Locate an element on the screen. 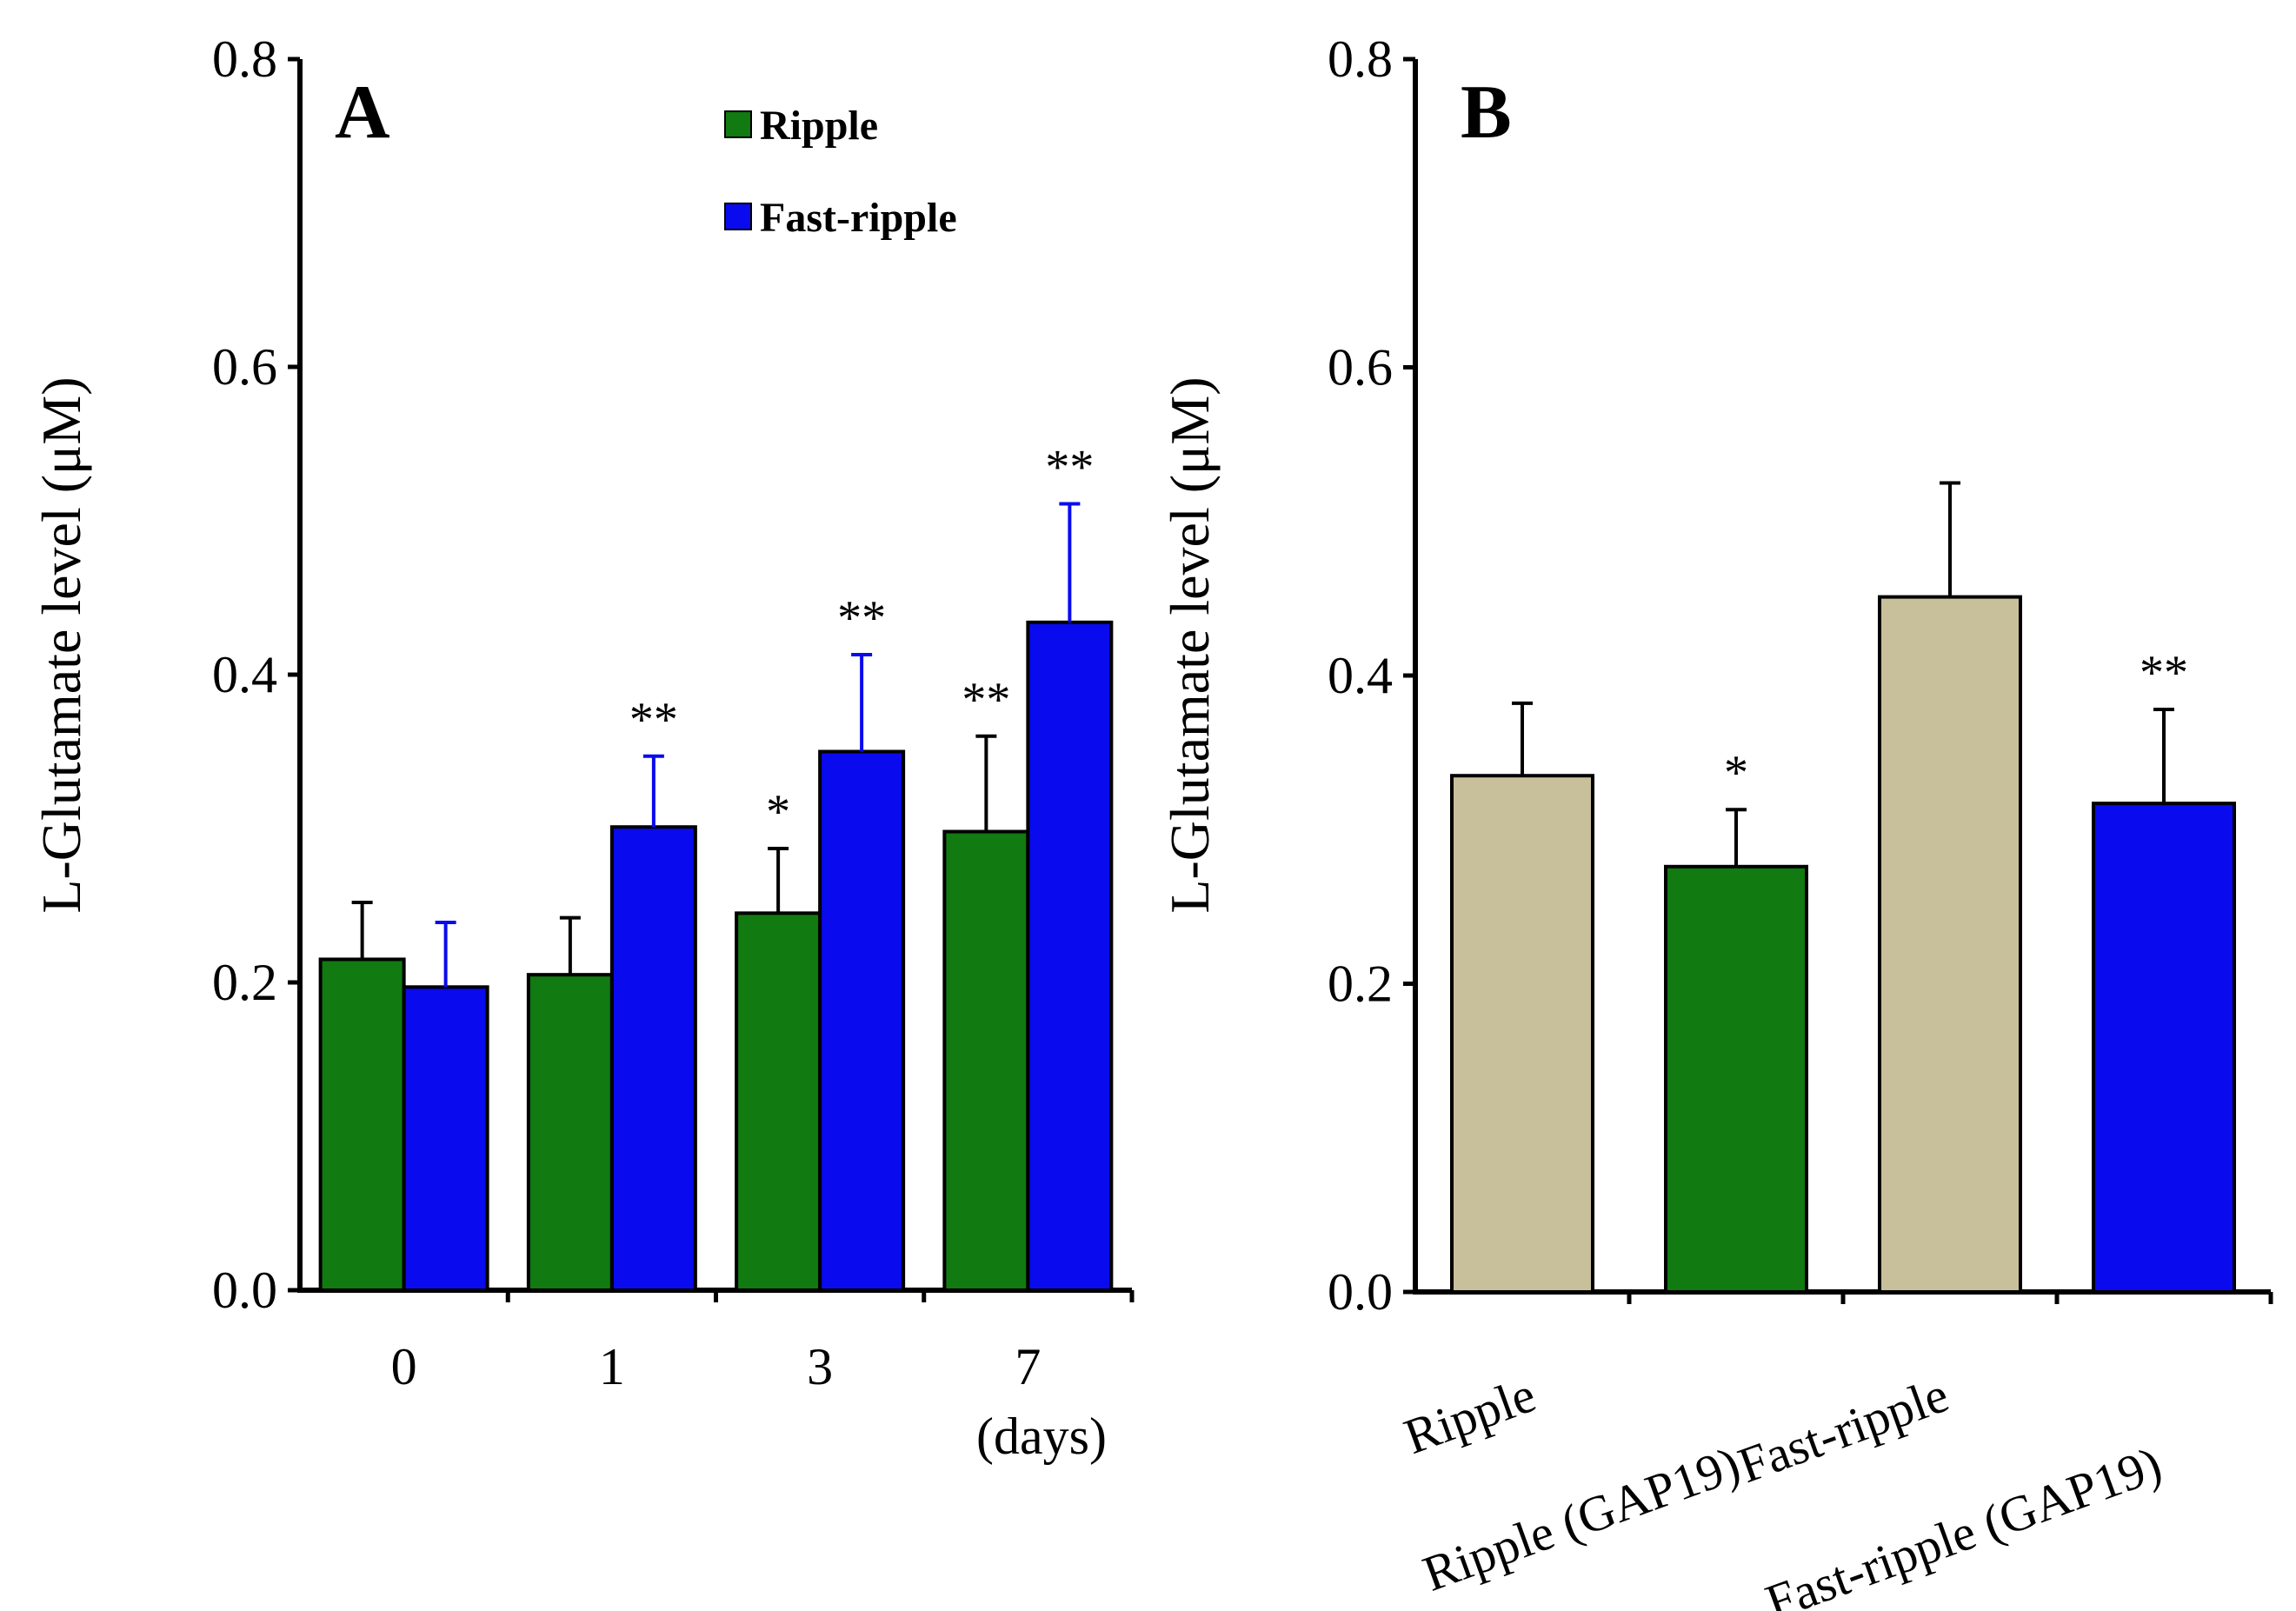  panel-b-y-tick-label: 0.4 is located at coordinates (1360, 675).